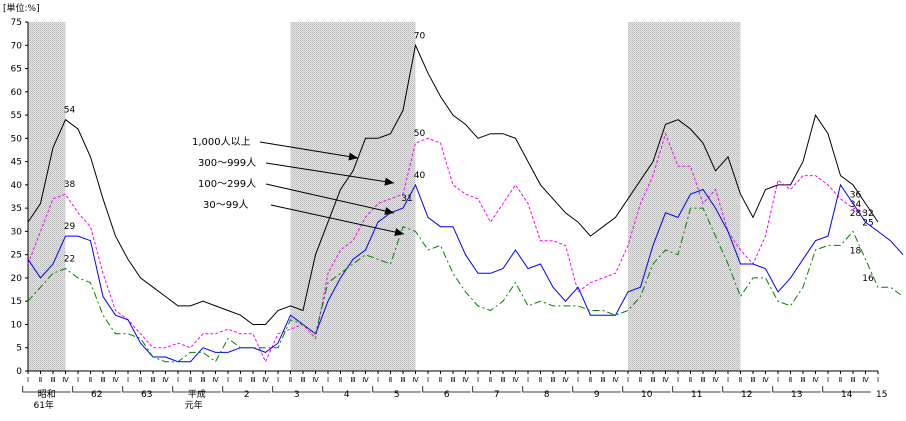  I want to click on data-label: 36, so click(856, 195).